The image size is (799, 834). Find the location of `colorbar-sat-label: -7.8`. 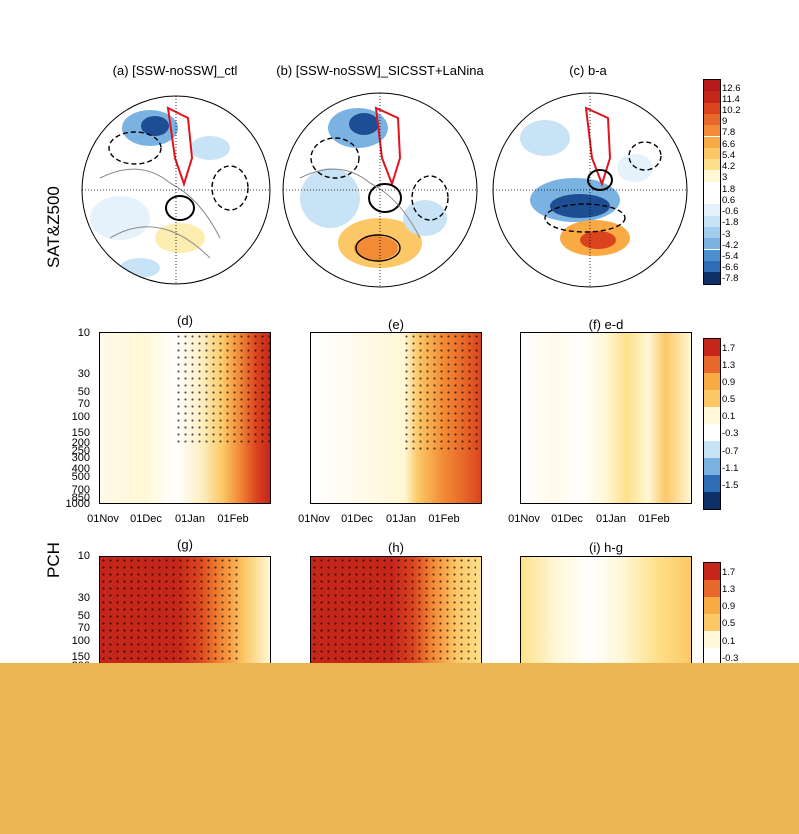

colorbar-sat-label: -7.8 is located at coordinates (730, 278).